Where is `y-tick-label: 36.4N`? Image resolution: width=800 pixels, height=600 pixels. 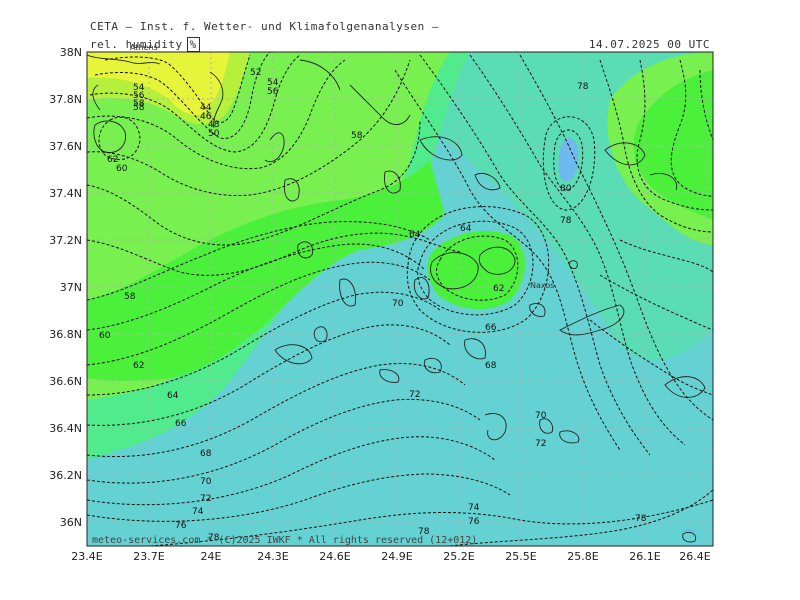 y-tick-label: 36.4N is located at coordinates (65, 428).